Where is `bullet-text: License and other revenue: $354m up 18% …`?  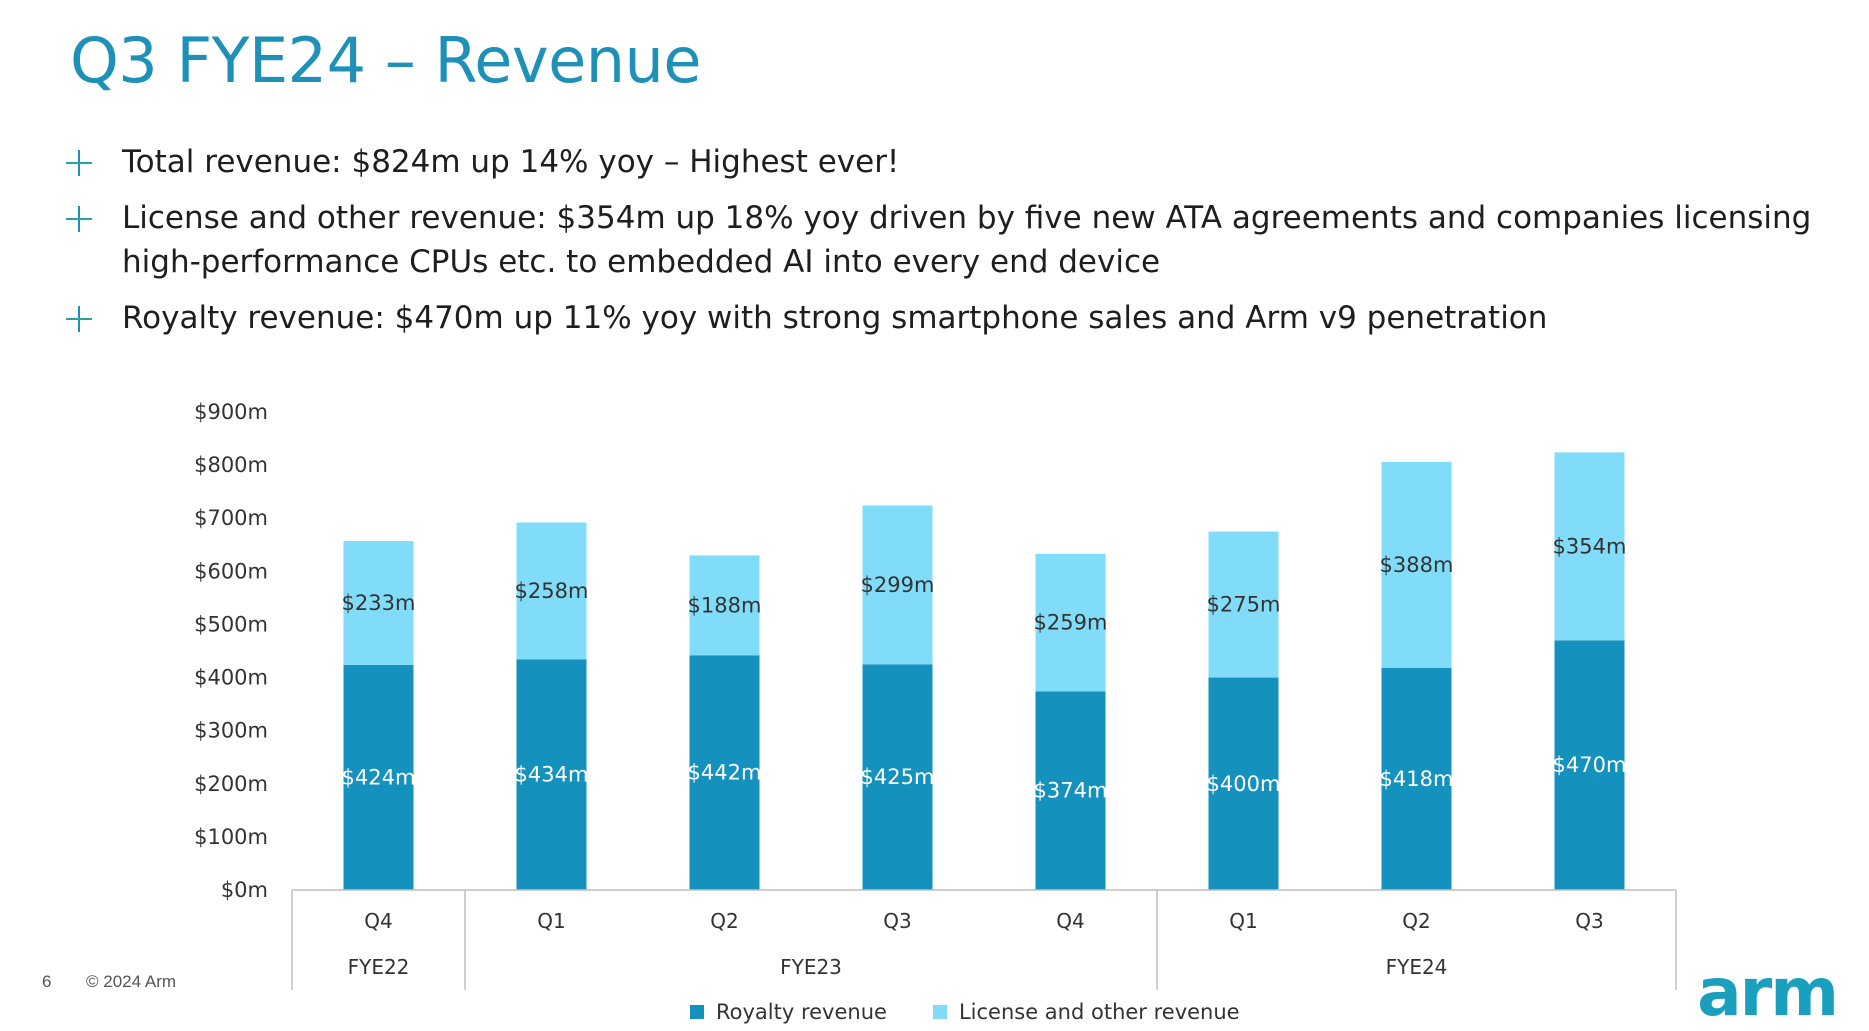 bullet-text: License and other revenue: $354m up 18% … is located at coordinates (967, 240).